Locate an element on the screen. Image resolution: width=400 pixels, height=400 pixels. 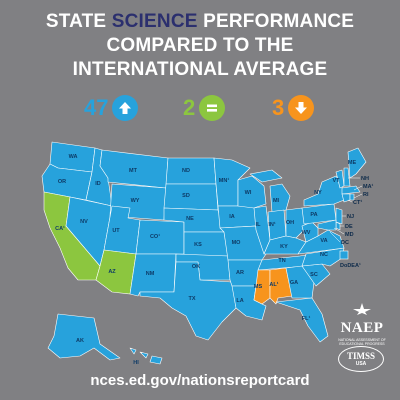
state-NJ is located at coordinates (339, 216).